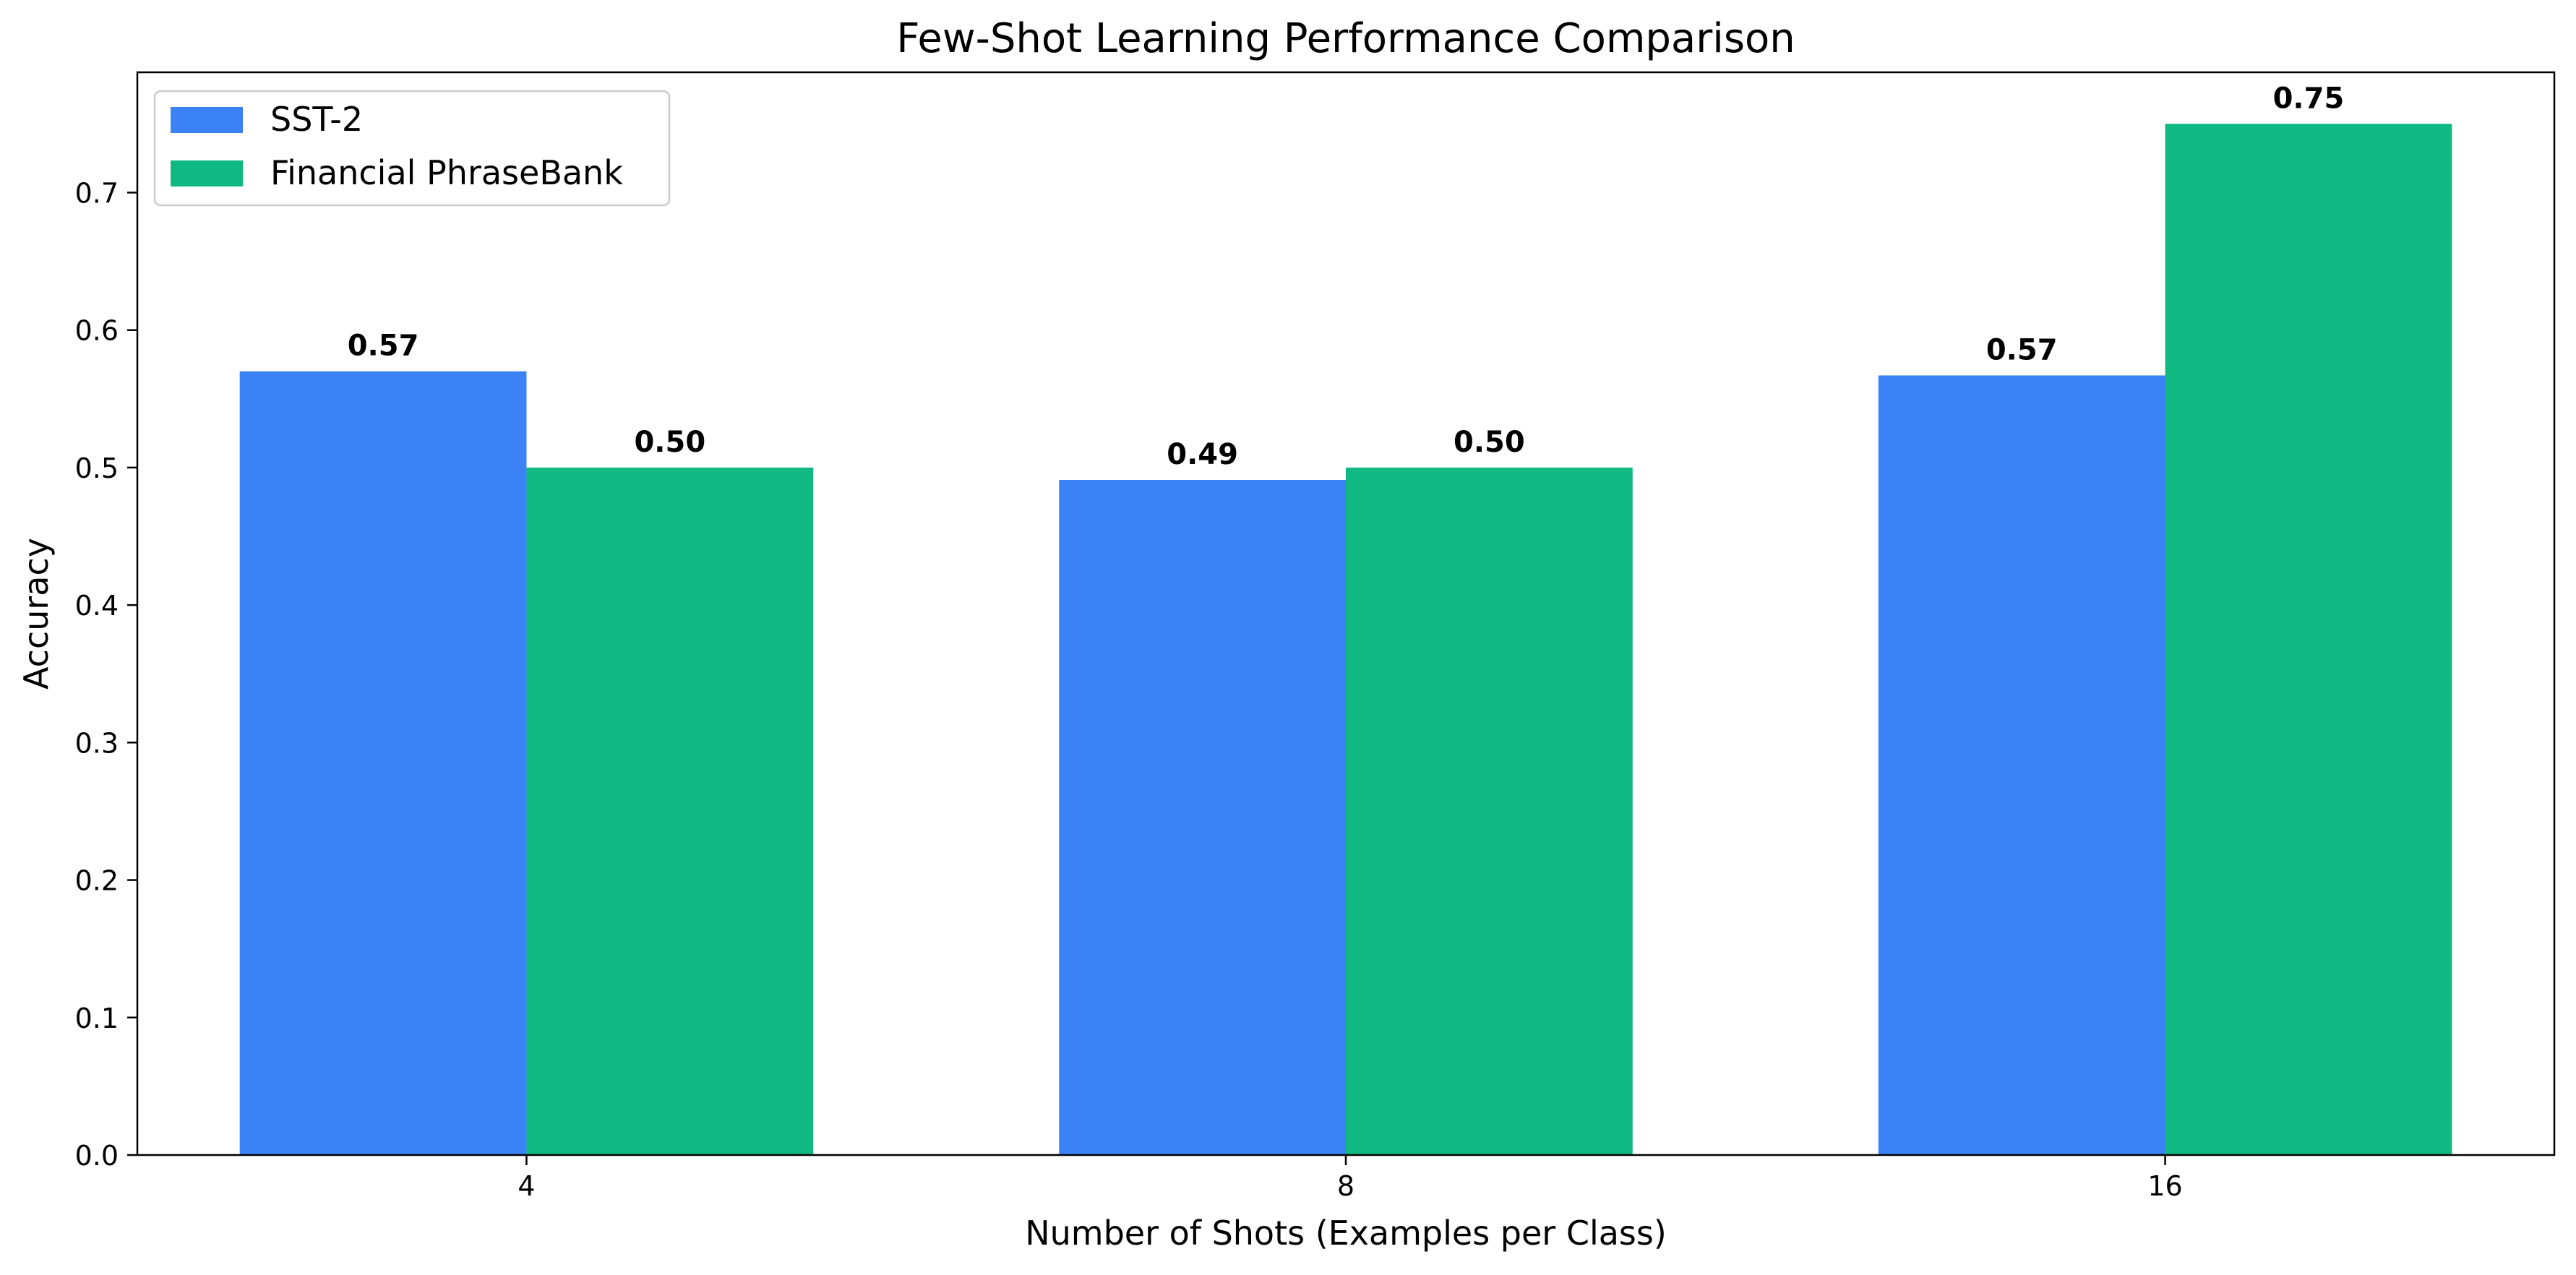  Describe the element at coordinates (97, 606) in the screenshot. I see `y-tick-label: 0.4` at that location.